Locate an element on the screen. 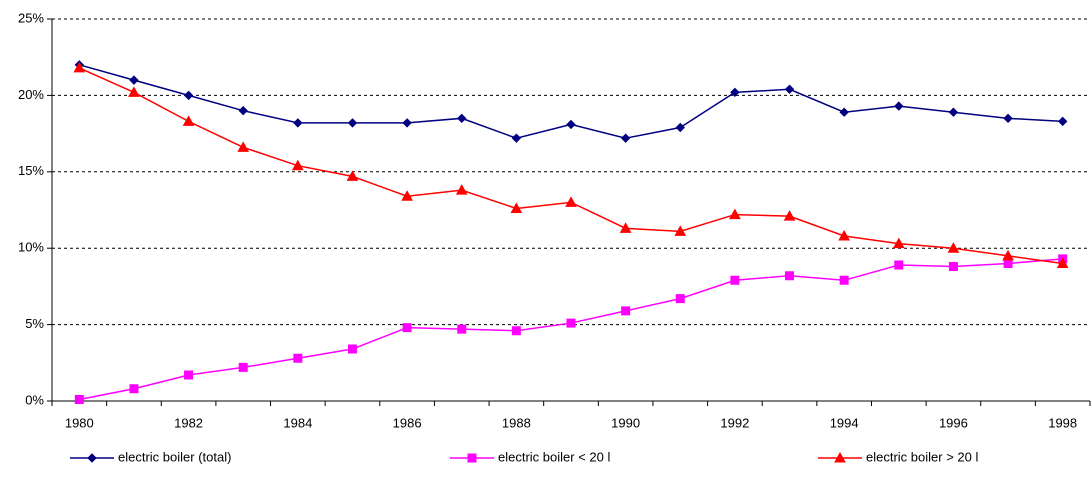 The image size is (1092, 489). legend-label: electric boiler > 20 l is located at coordinates (922, 456).